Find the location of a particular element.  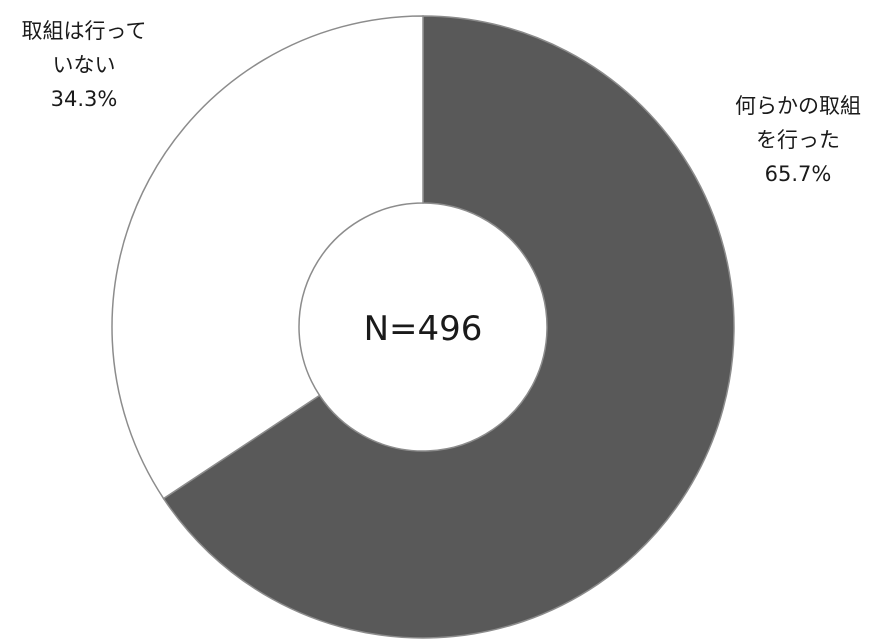

slice-label-line: いない is located at coordinates (84, 65).